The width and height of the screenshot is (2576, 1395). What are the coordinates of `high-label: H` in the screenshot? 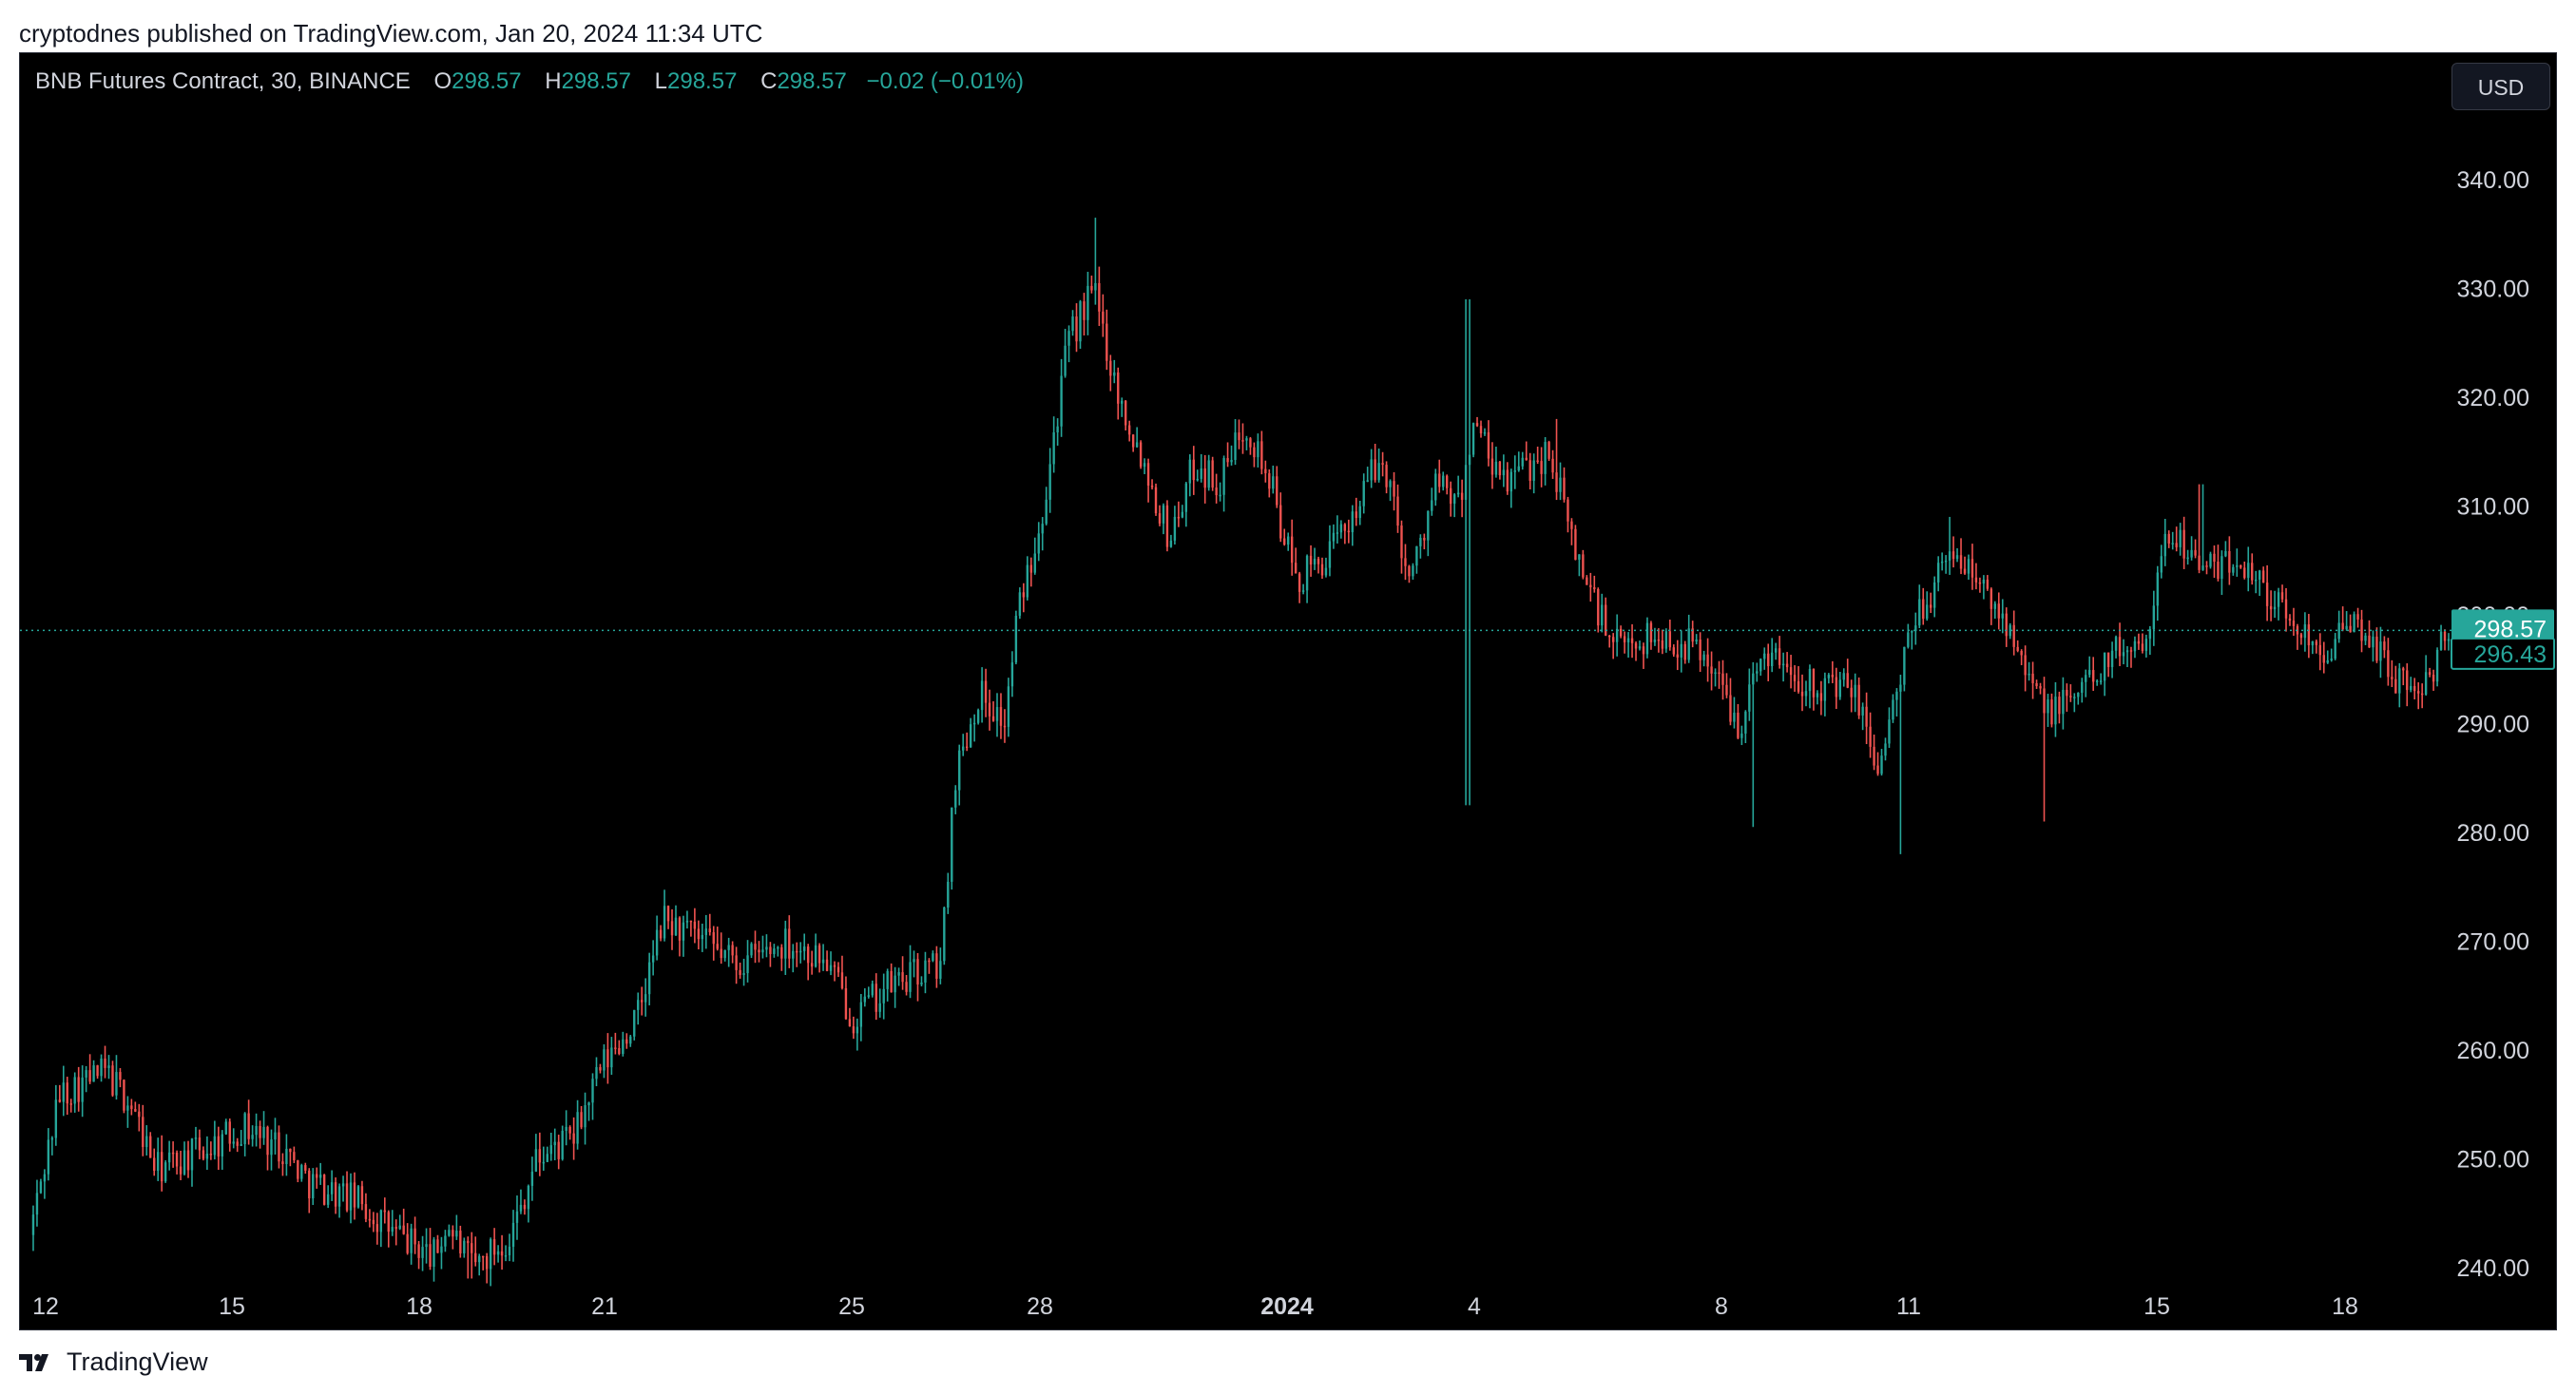 It's located at (554, 81).